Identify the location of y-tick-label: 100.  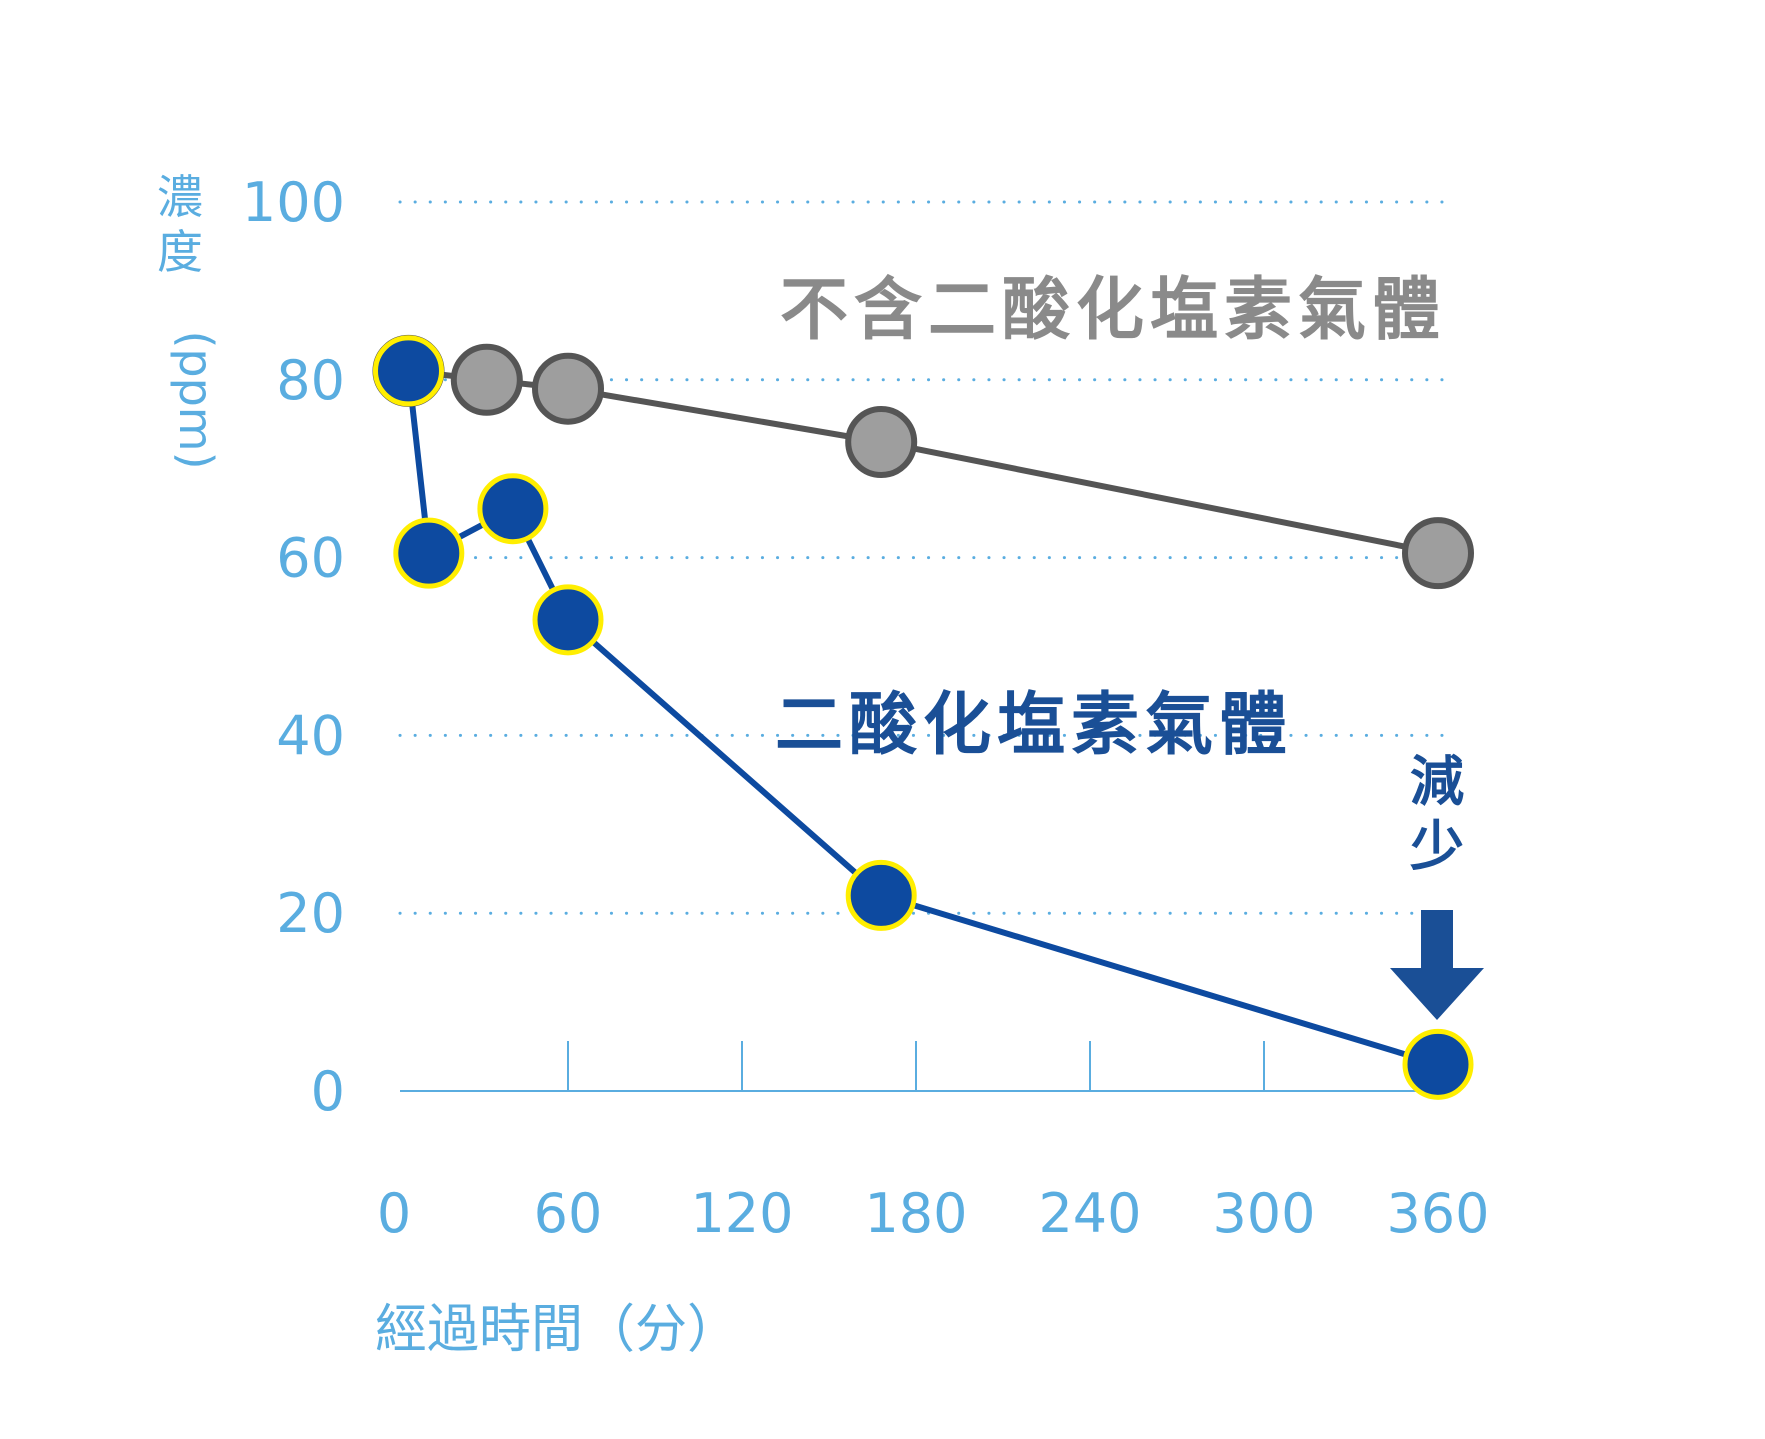
(293, 202).